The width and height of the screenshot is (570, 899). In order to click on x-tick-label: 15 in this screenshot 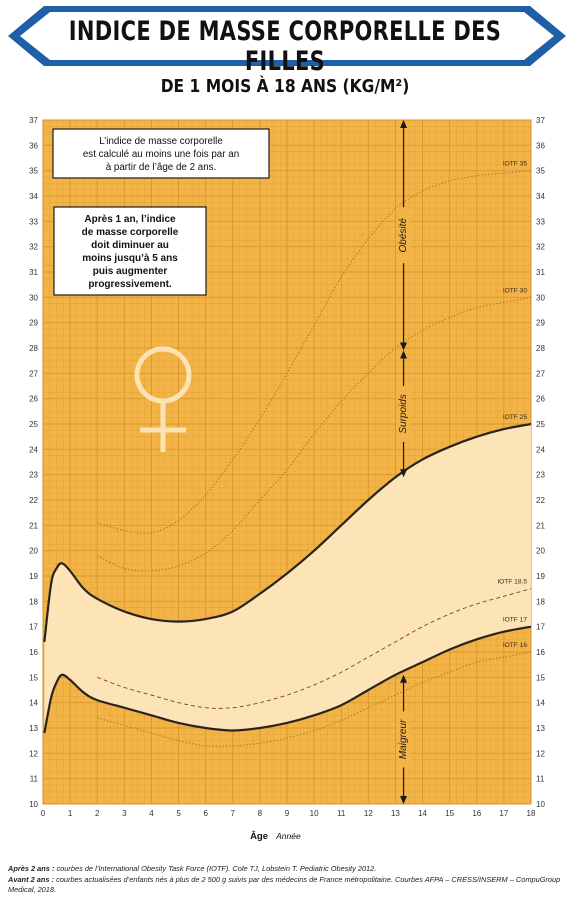, I will do `click(449, 813)`.